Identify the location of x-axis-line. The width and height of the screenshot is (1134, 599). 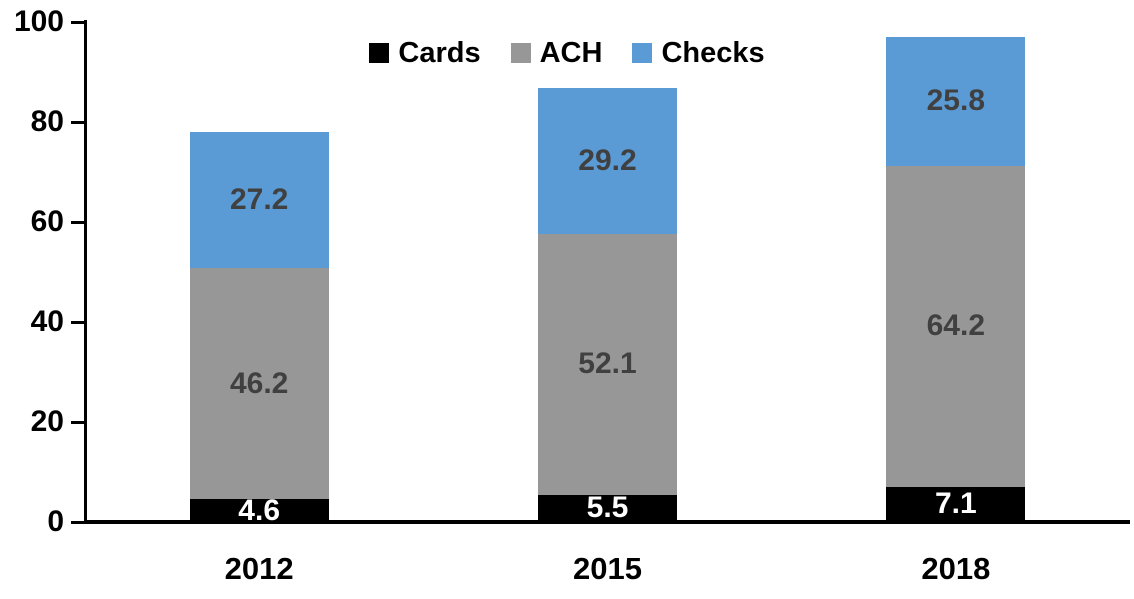
(607, 522).